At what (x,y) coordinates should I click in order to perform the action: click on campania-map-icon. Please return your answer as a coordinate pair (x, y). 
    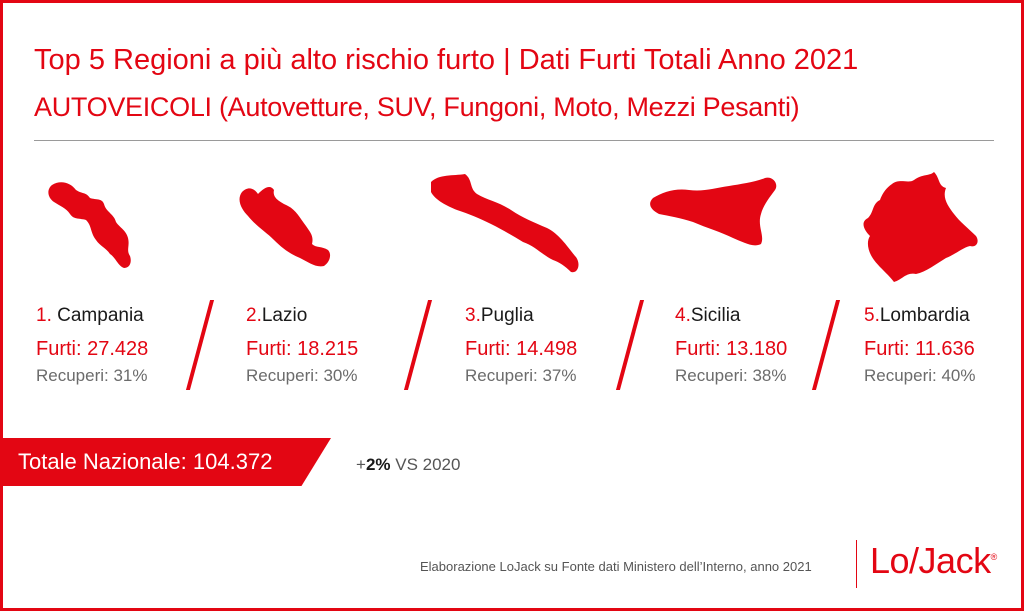
    Looking at the image, I should click on (125, 232).